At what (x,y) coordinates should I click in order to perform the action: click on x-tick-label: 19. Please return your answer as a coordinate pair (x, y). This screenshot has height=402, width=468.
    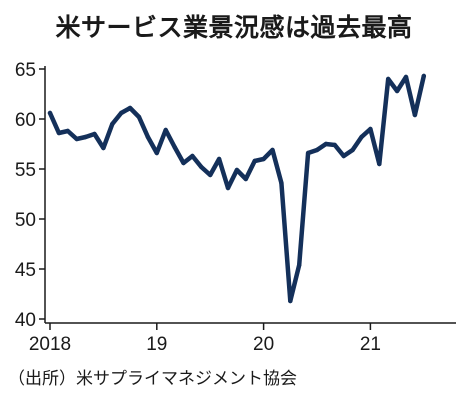
    Looking at the image, I should click on (156, 344).